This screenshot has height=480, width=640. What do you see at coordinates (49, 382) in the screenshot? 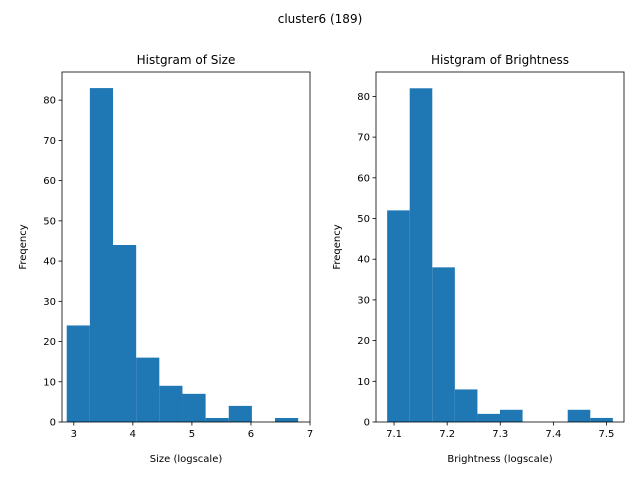
I see `size-y-tick-label: 10` at bounding box center [49, 382].